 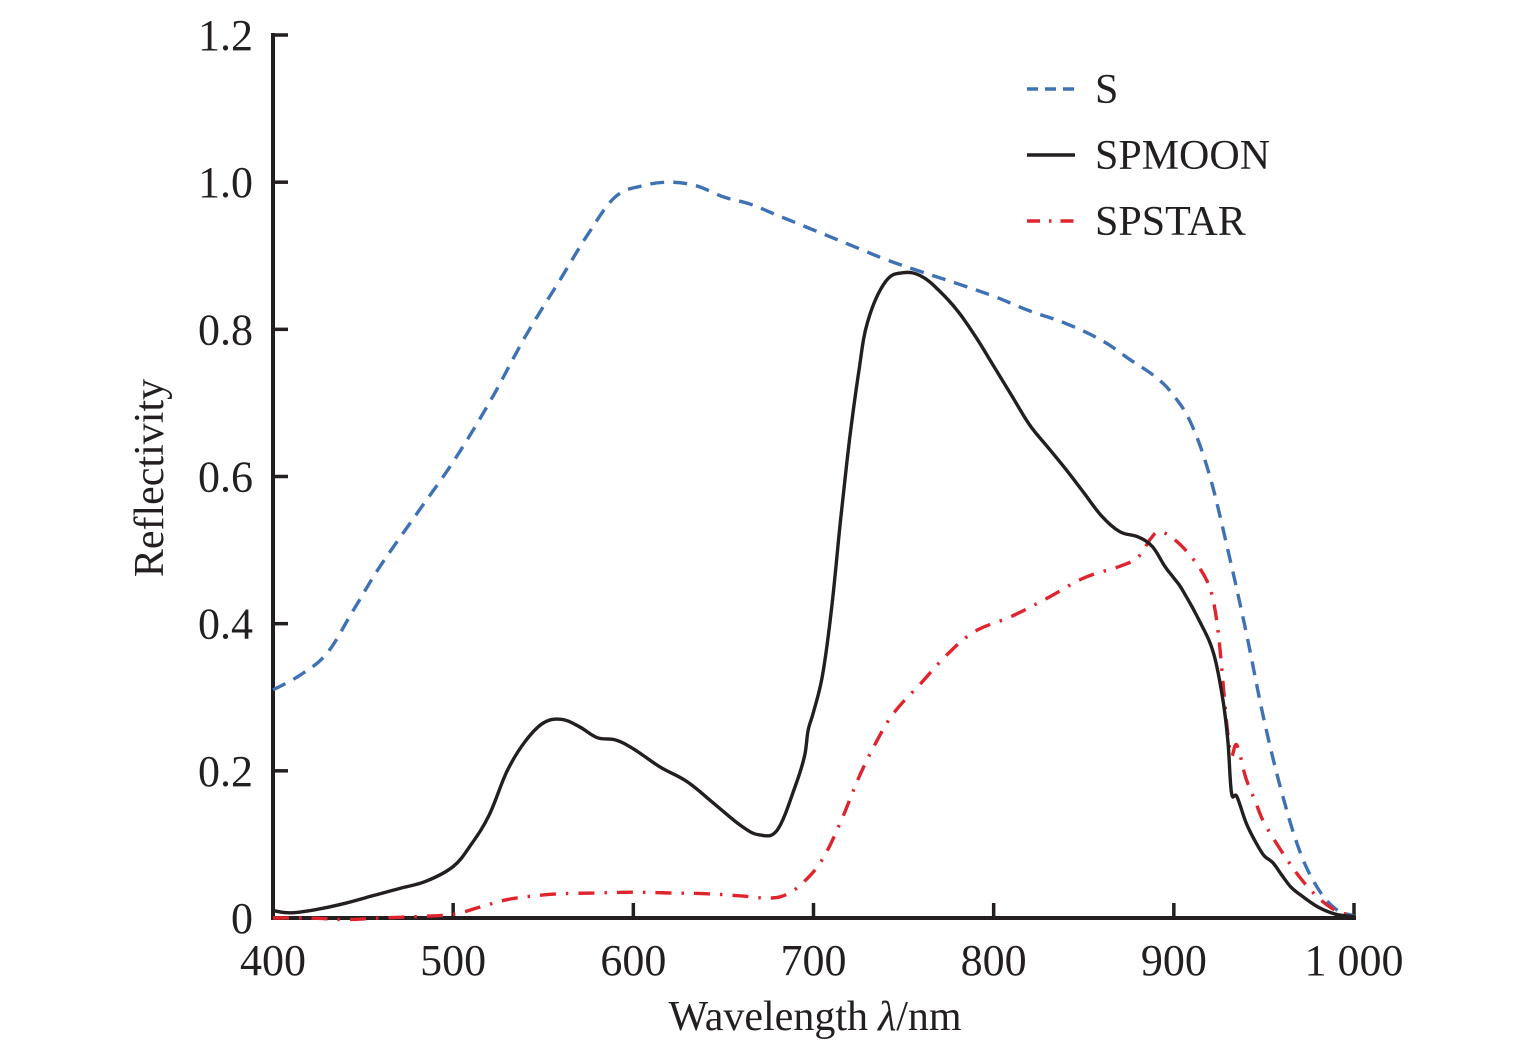 I want to click on x-axis-title-text: Wavelength, so click(x=768, y=1017).